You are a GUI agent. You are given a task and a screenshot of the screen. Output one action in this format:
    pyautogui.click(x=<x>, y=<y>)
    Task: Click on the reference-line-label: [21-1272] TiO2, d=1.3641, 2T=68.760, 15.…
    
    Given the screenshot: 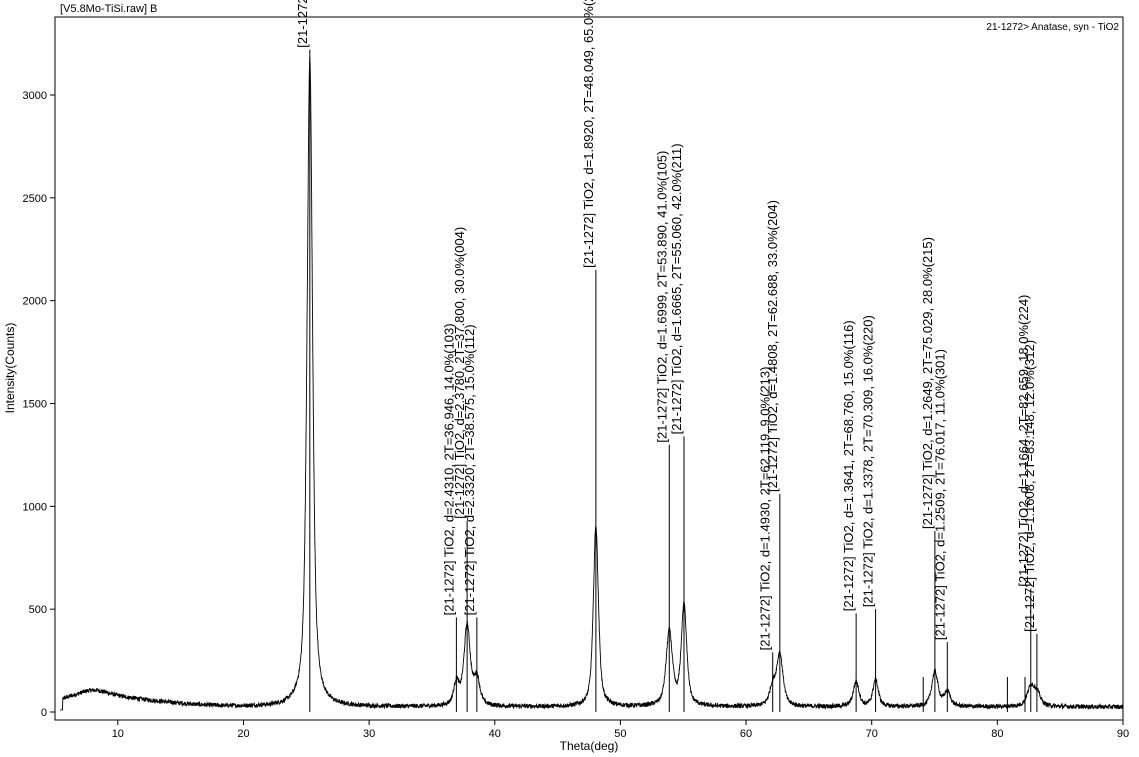 What is the action you would take?
    pyautogui.click(x=848, y=465)
    